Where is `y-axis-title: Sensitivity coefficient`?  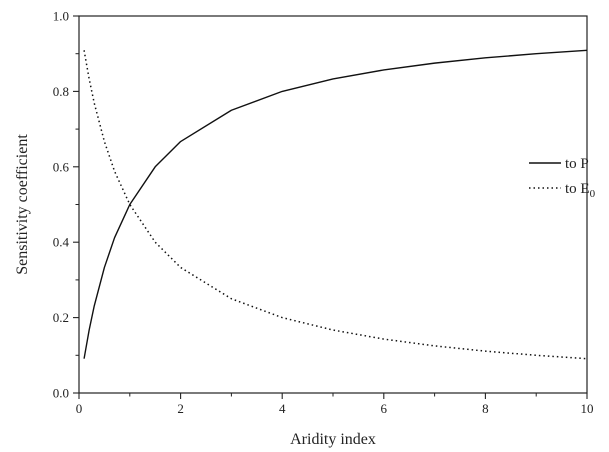
y-axis-title: Sensitivity coefficient is located at coordinates (22, 204).